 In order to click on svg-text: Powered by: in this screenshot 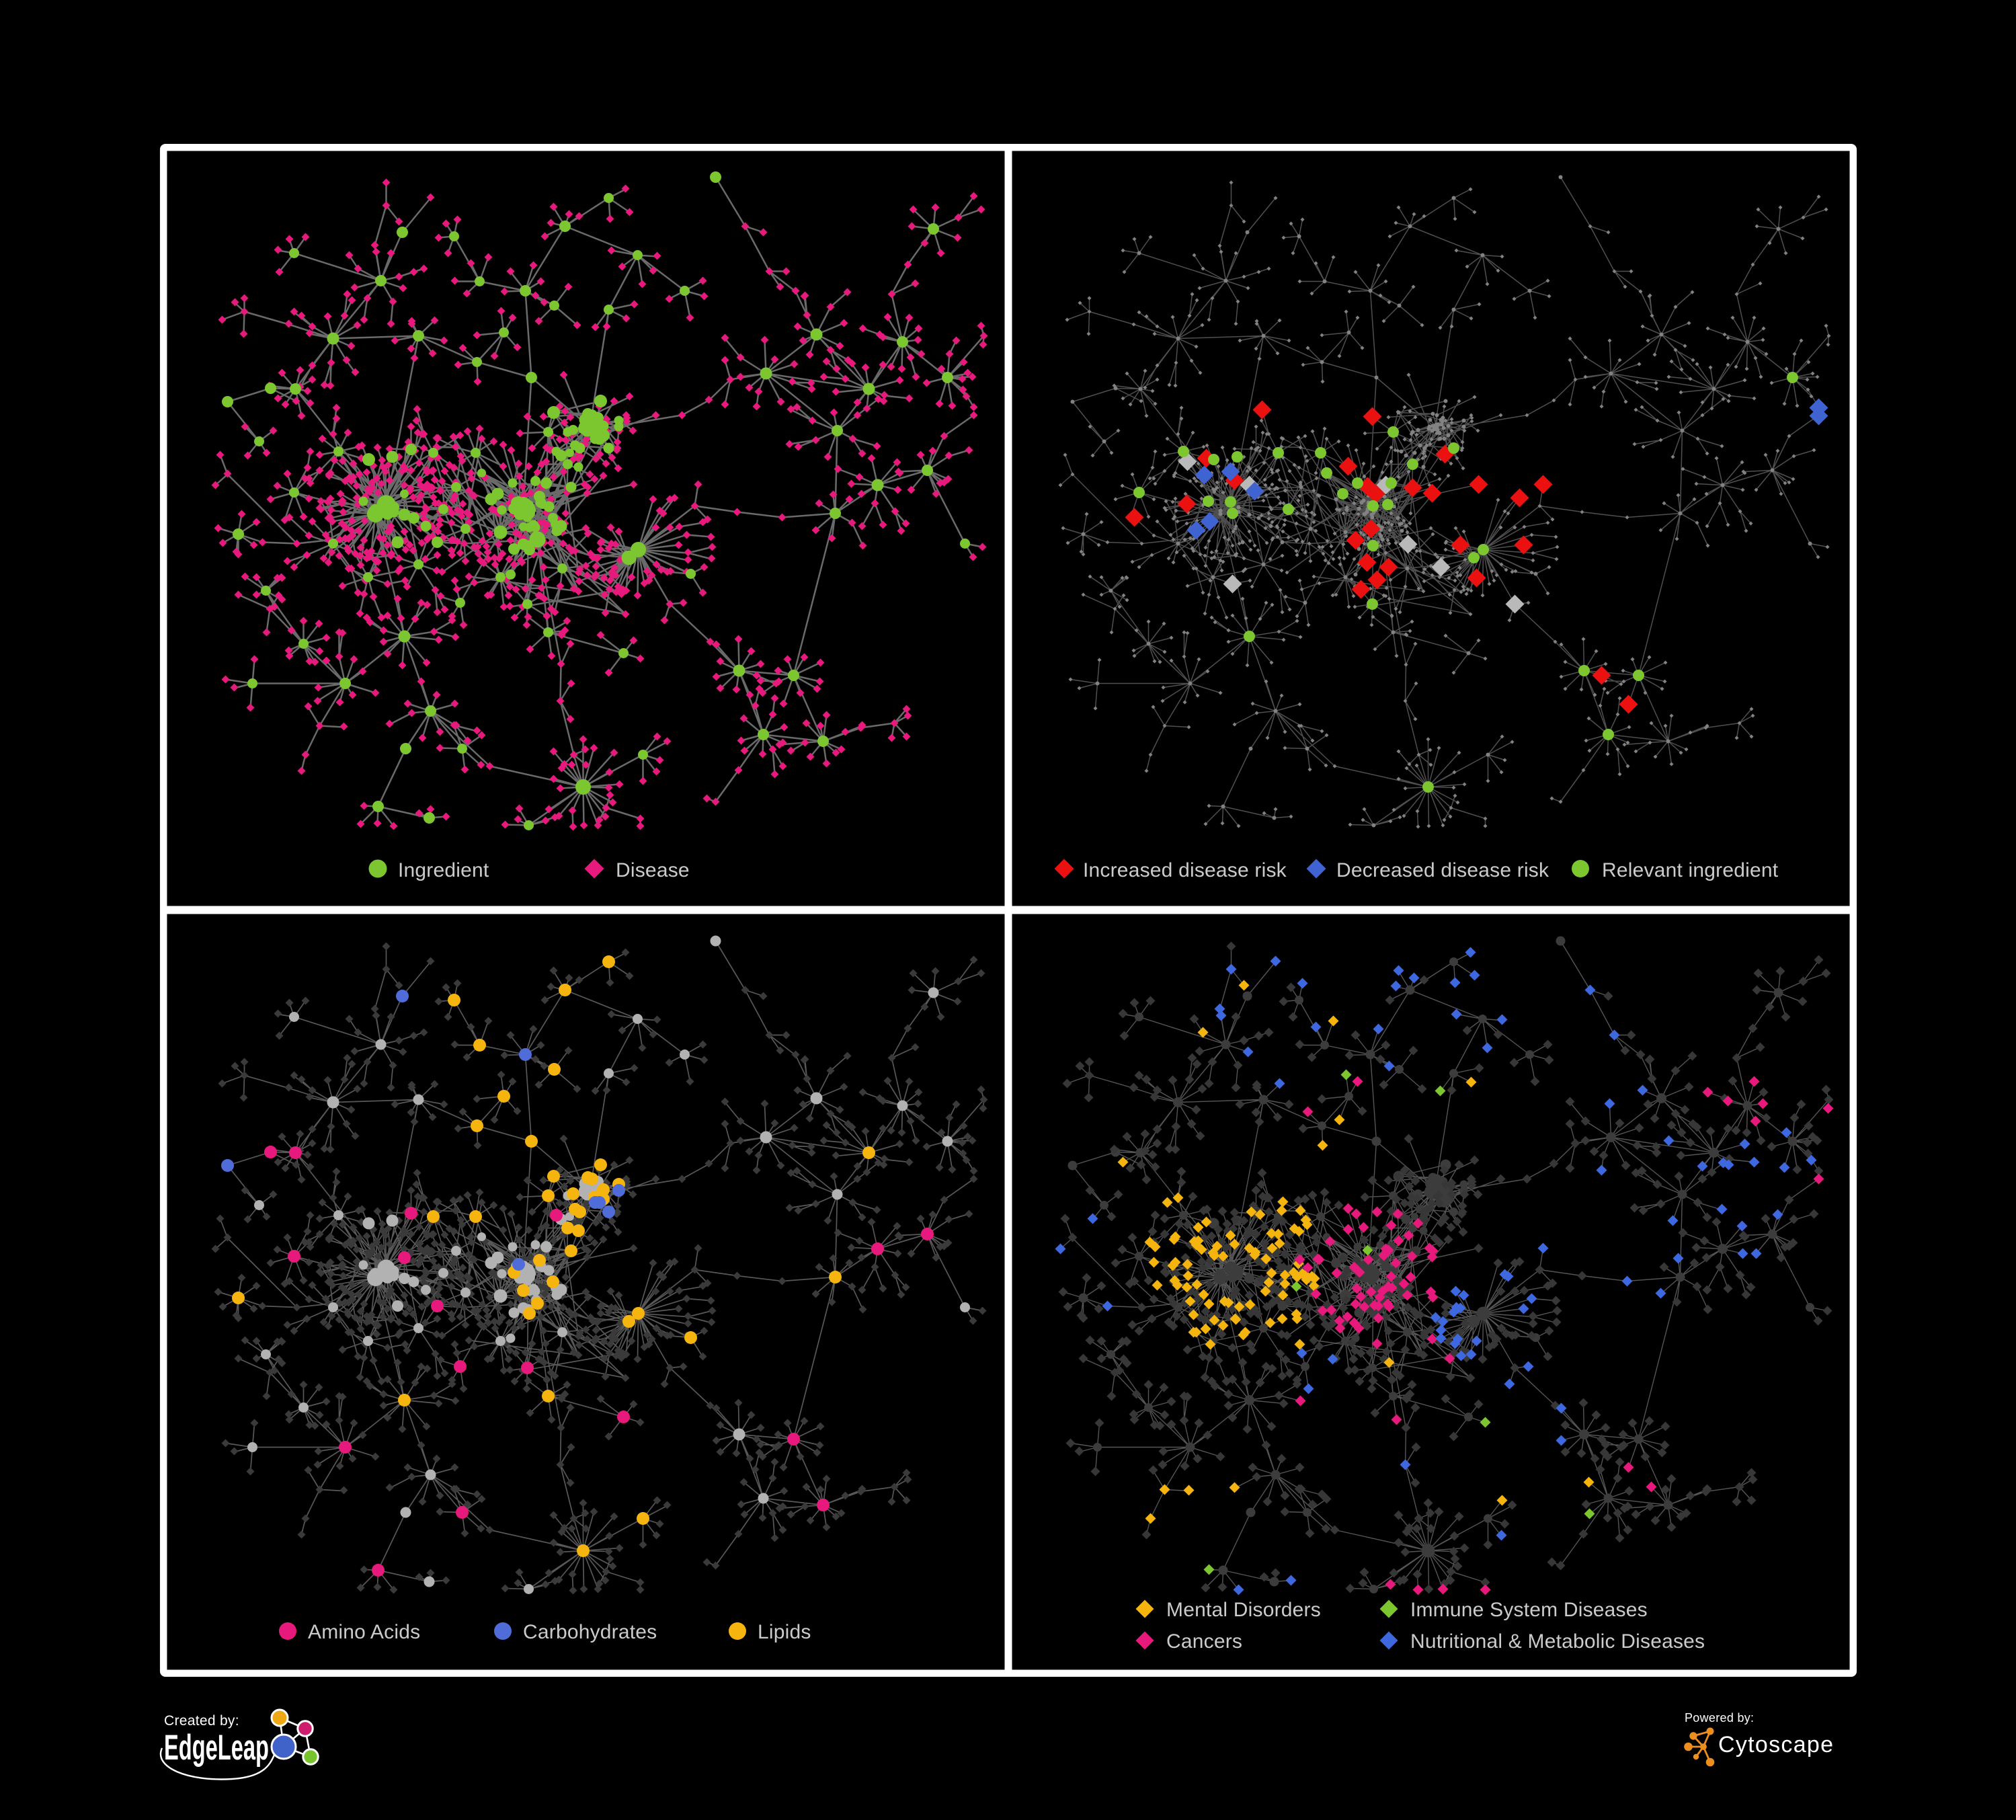, I will do `click(1719, 1718)`.